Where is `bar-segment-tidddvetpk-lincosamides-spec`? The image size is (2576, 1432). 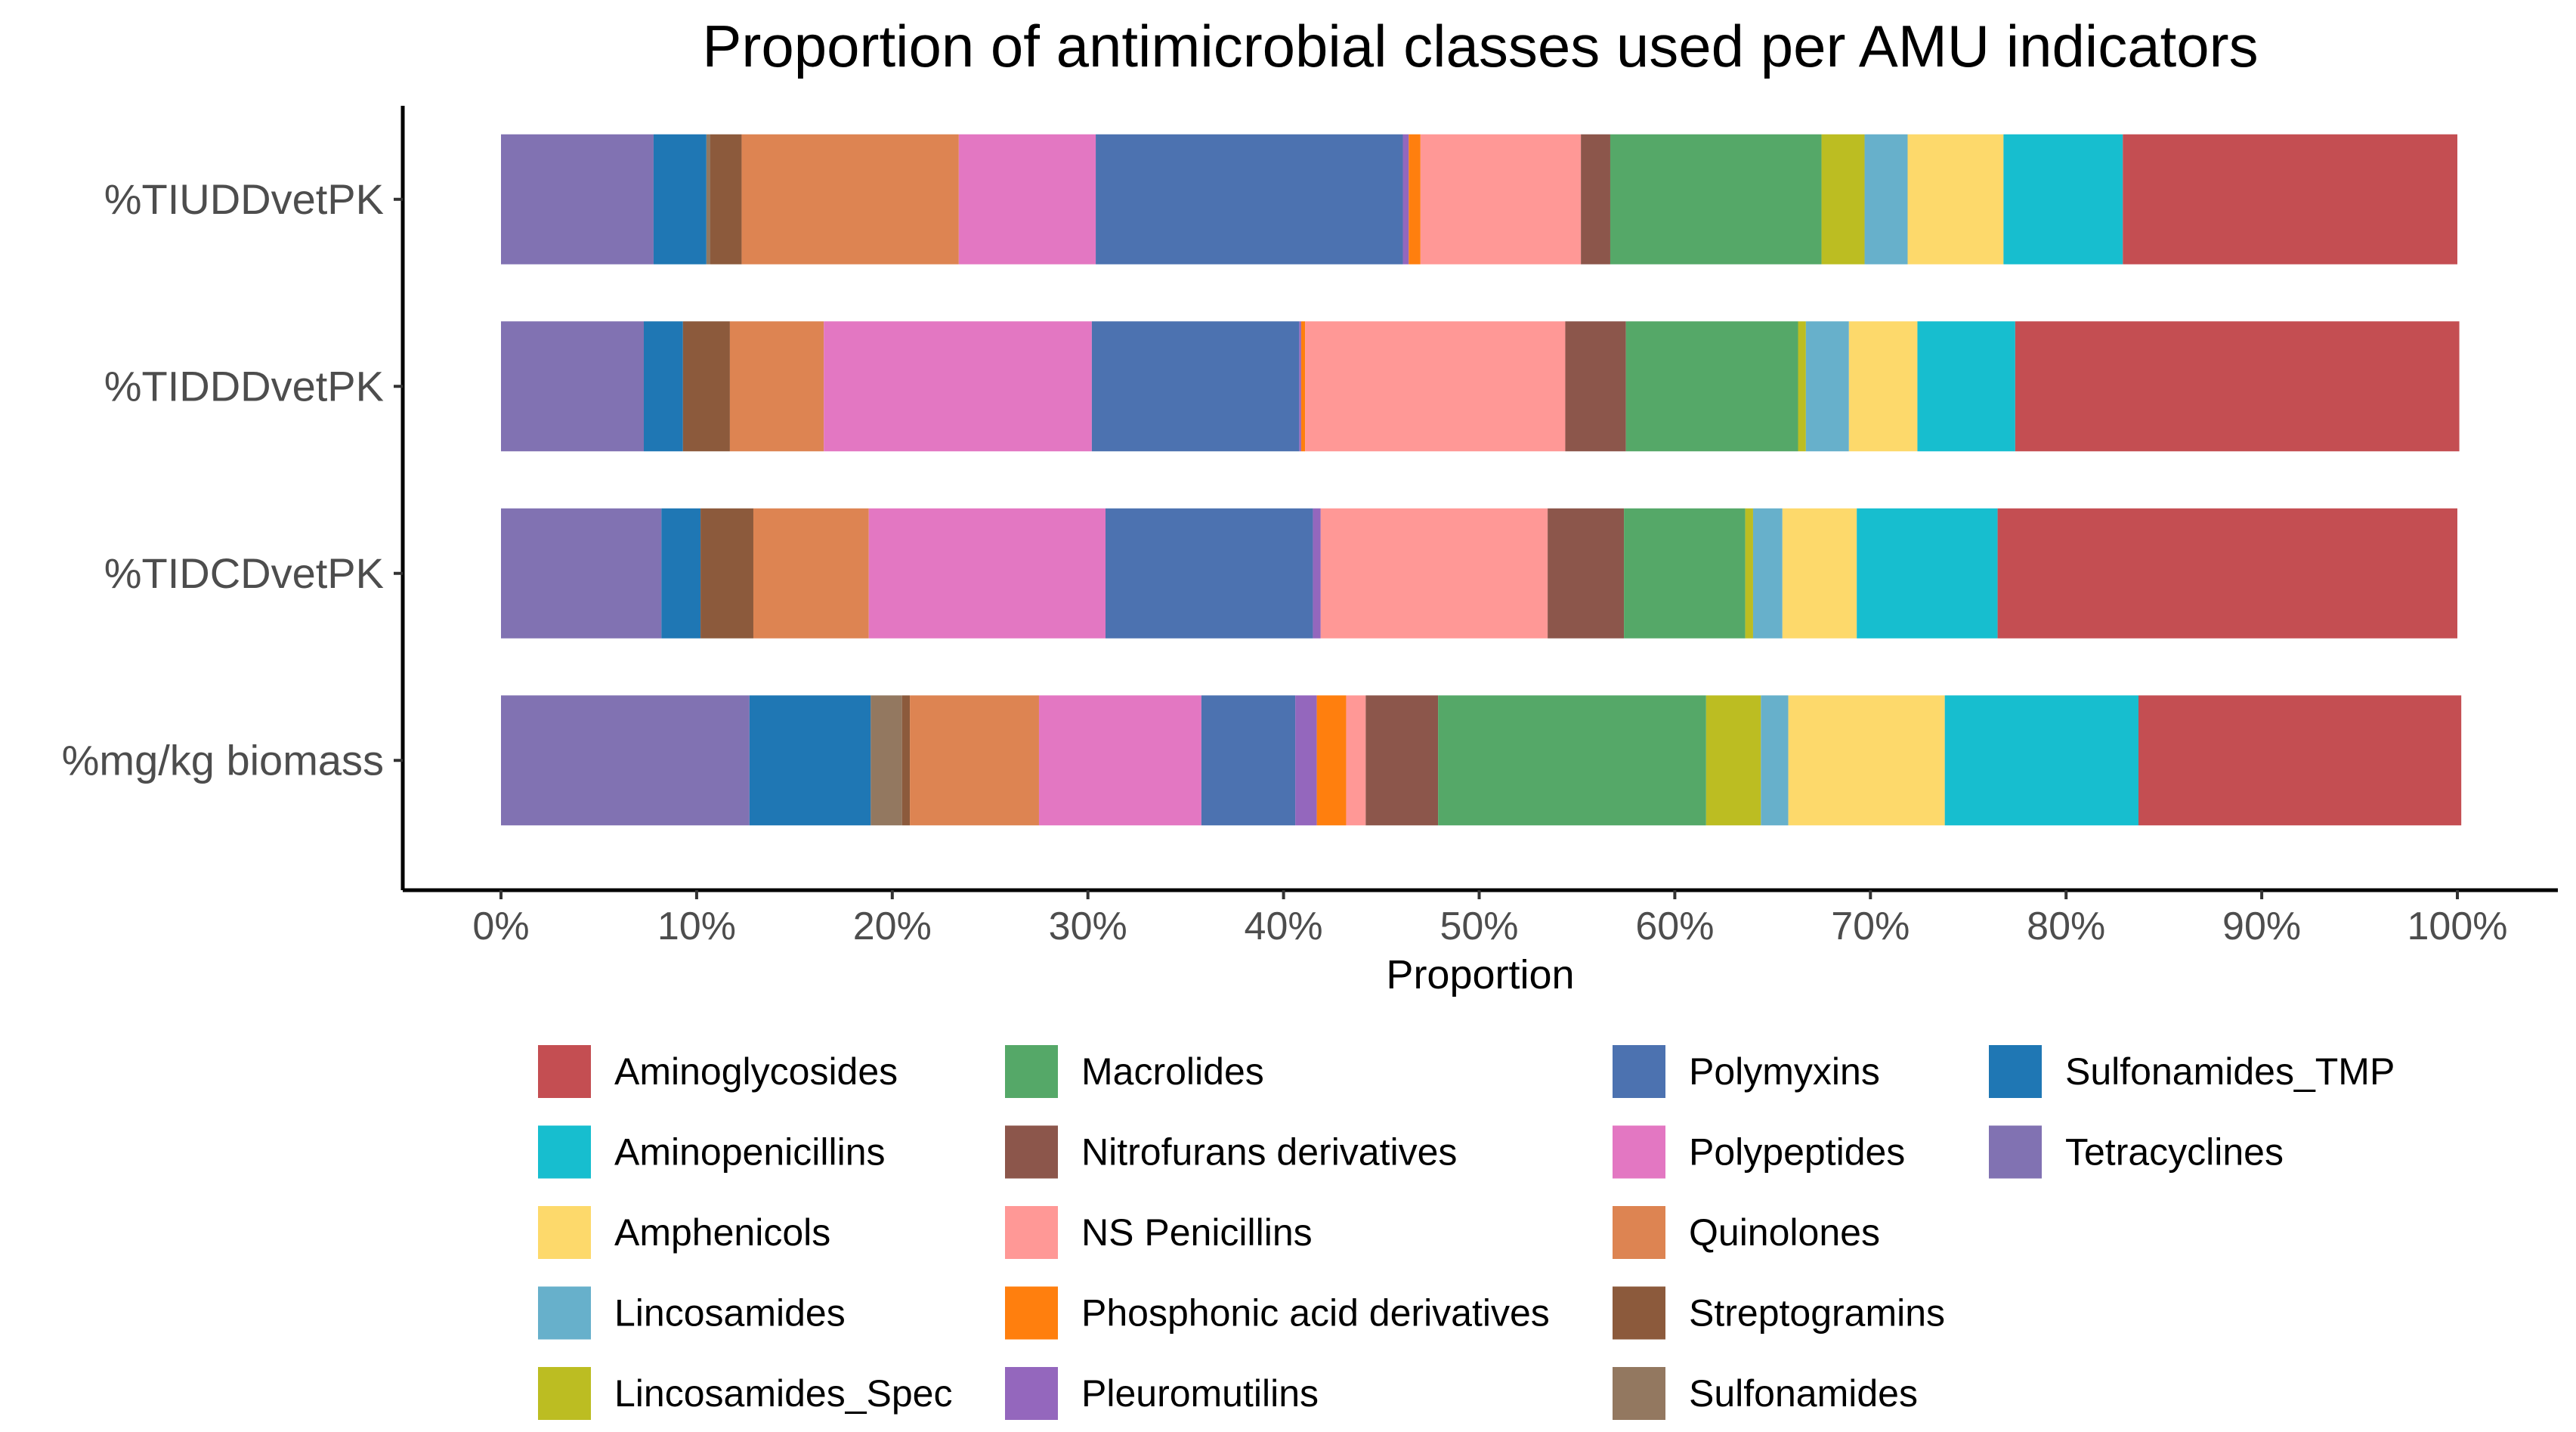
bar-segment-tidddvetpk-lincosamides-spec is located at coordinates (1802, 386).